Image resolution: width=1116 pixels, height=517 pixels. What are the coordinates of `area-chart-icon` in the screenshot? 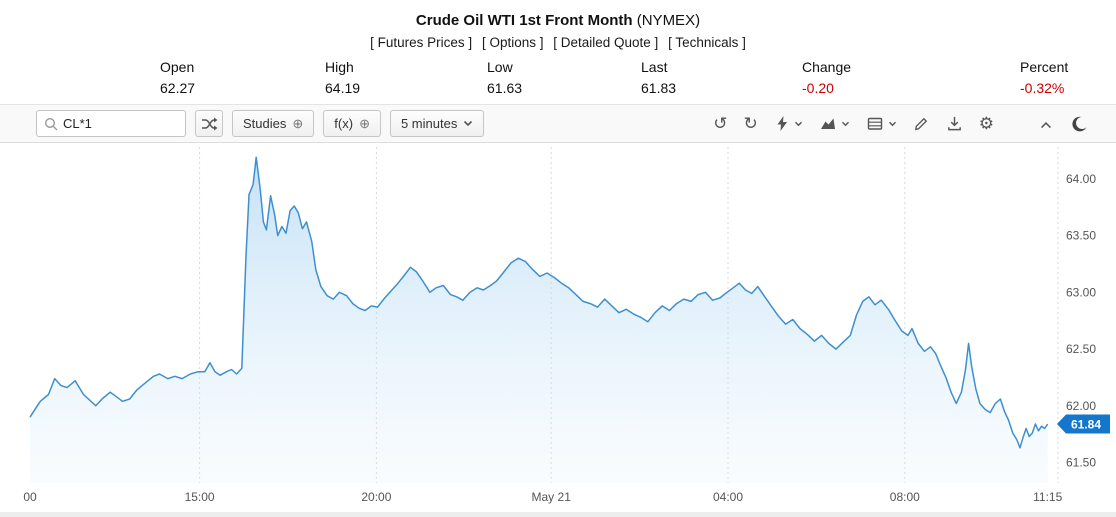 It's located at (827, 123).